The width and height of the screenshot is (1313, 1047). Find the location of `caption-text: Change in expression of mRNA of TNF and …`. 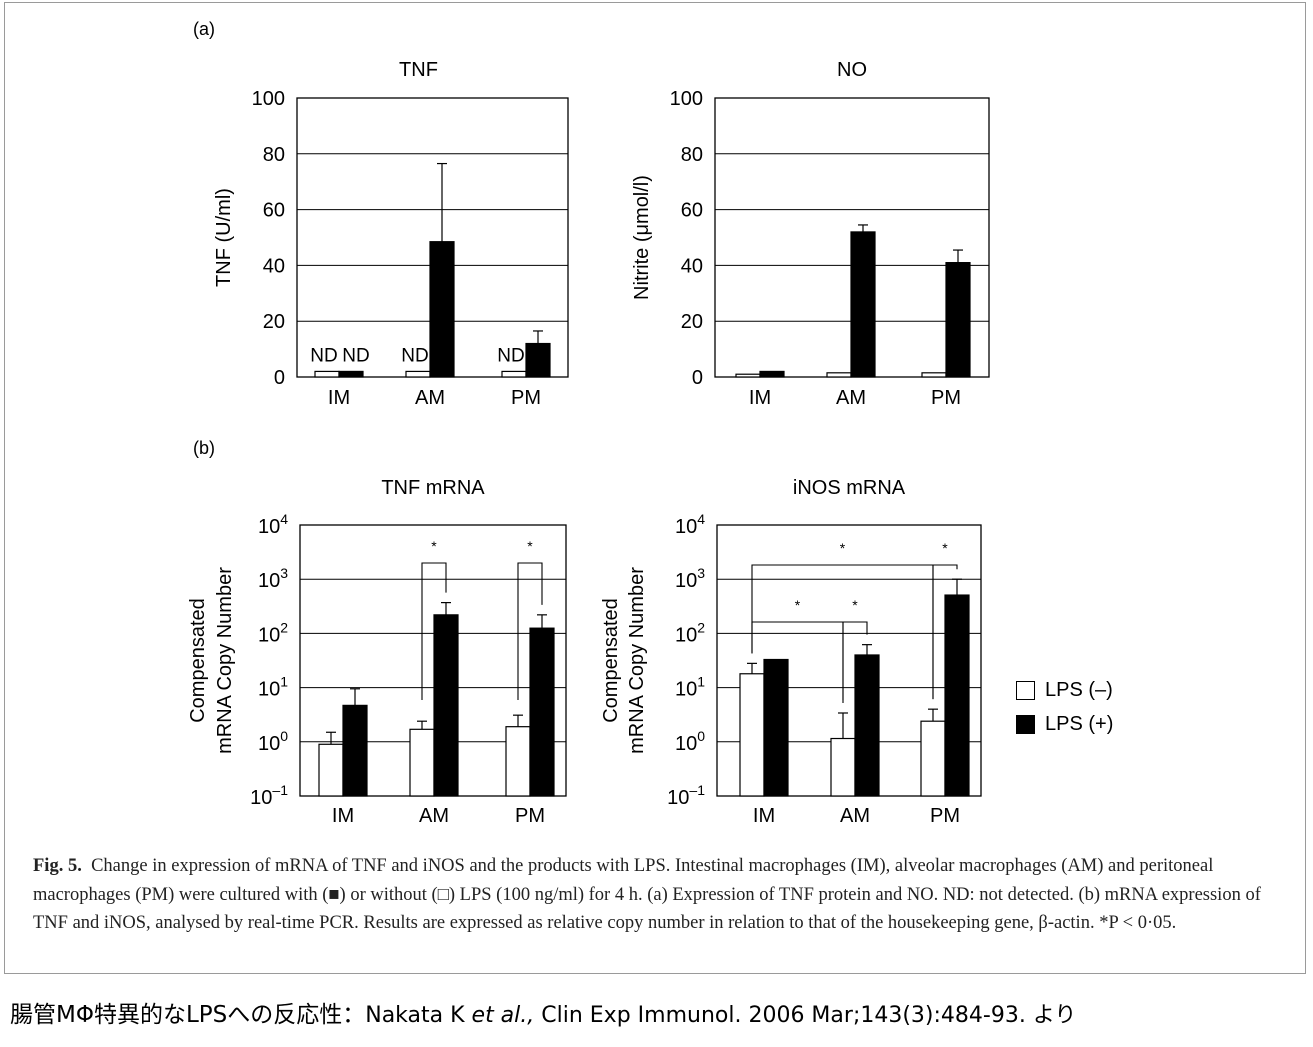

caption-text: Change in expression of mRNA of TNF and … is located at coordinates (647, 894).